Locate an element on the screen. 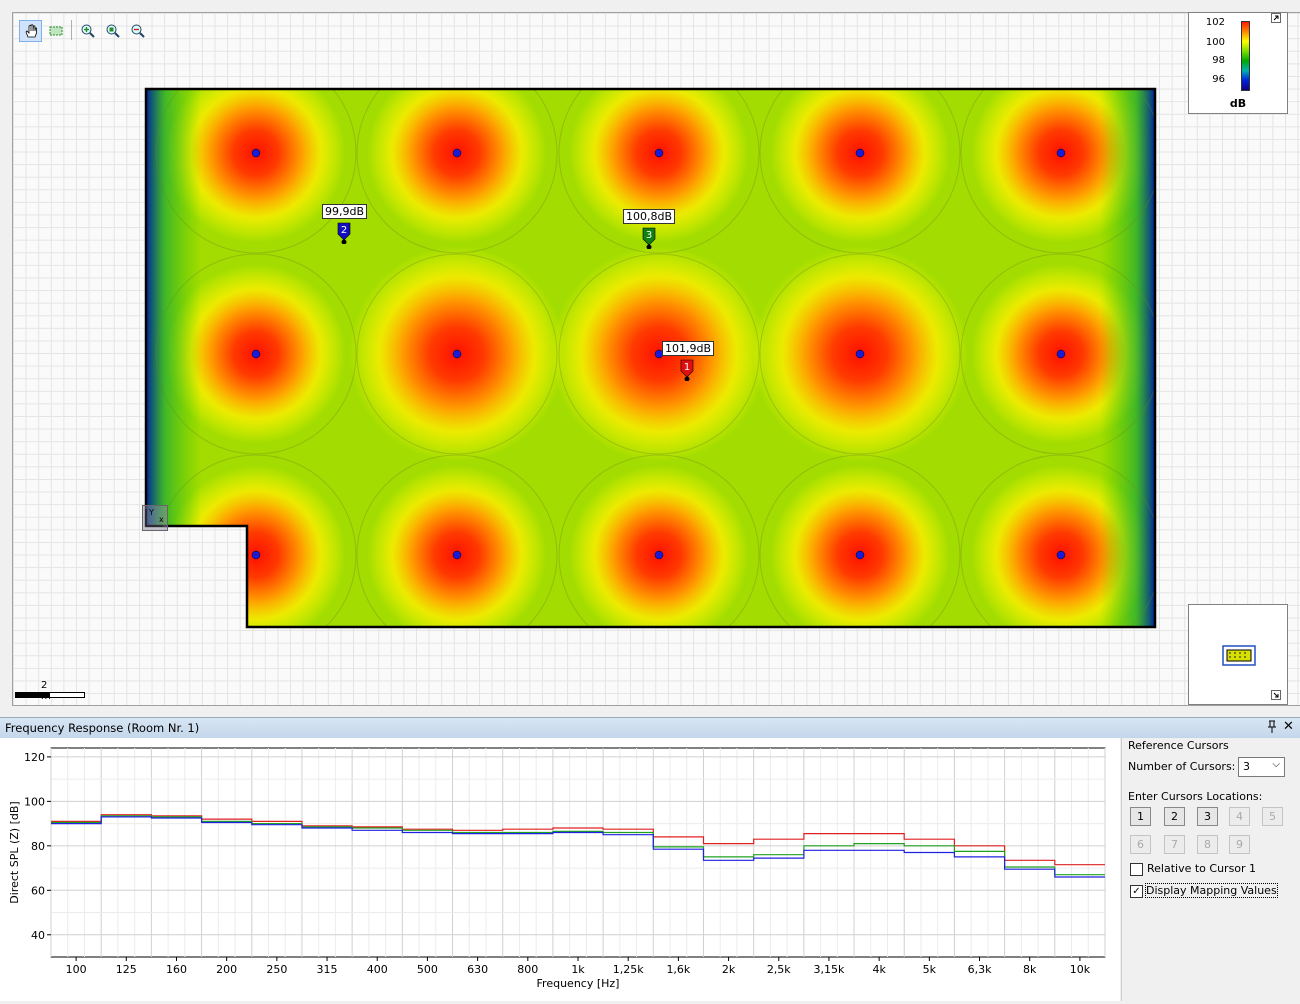 Image resolution: width=1300 pixels, height=1004 pixels. x-tick-label: 1k is located at coordinates (578, 969).